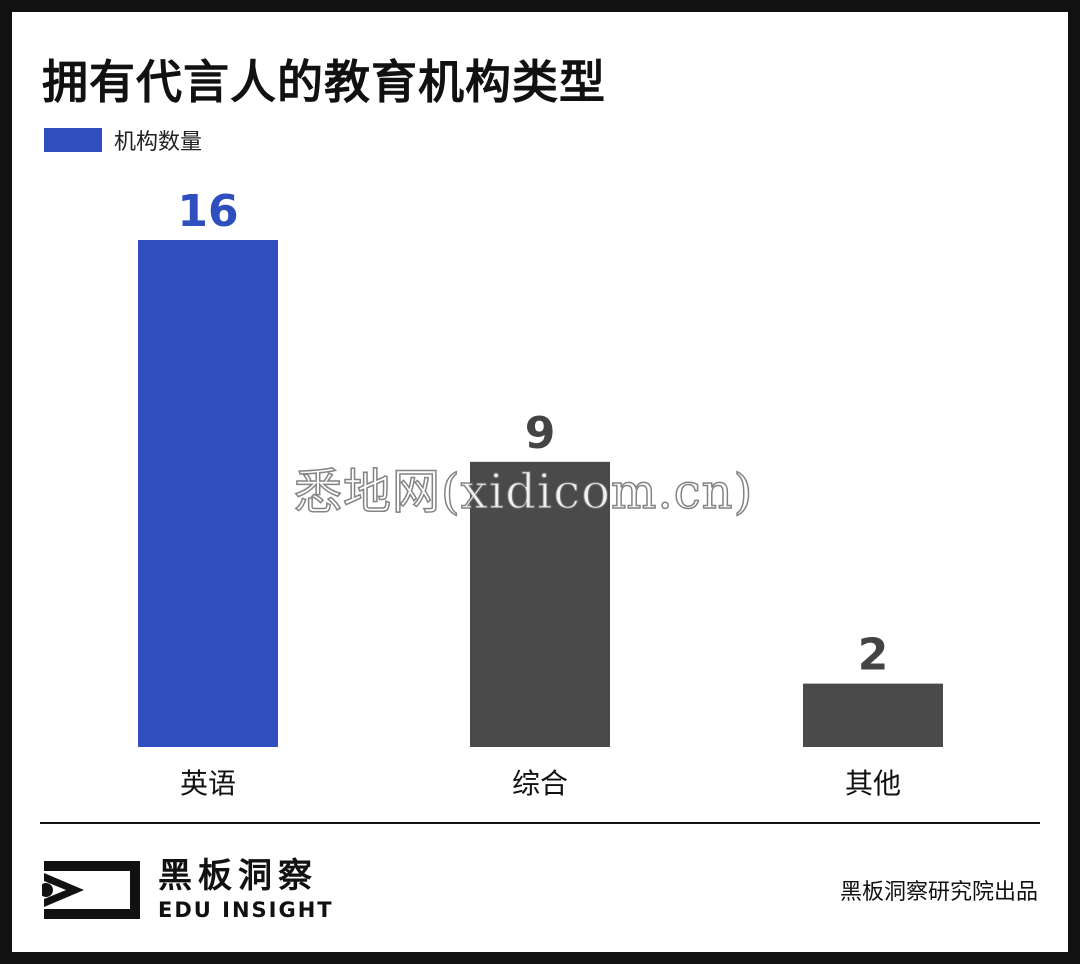  I want to click on chart-title: 拥有代言人的教育机构类型, so click(324, 82).